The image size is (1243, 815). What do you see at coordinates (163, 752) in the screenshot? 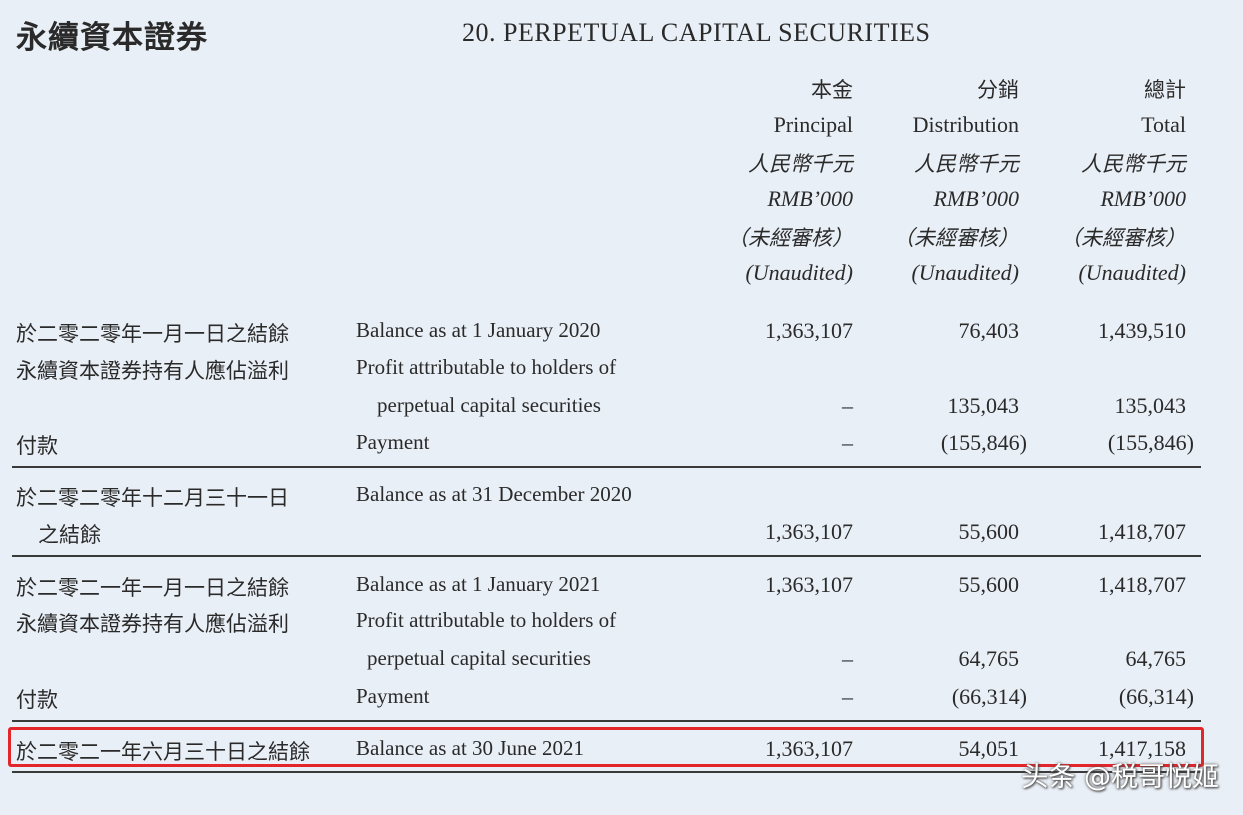
I see `row-label-cn: 於二零二一年六月三十日之結餘` at bounding box center [163, 752].